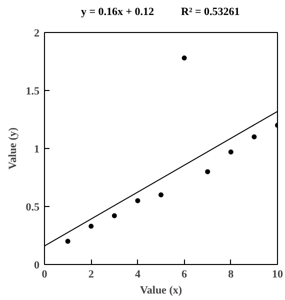 Image resolution: width=285 pixels, height=300 pixels. I want to click on y-tick-label: 2, so click(37, 34).